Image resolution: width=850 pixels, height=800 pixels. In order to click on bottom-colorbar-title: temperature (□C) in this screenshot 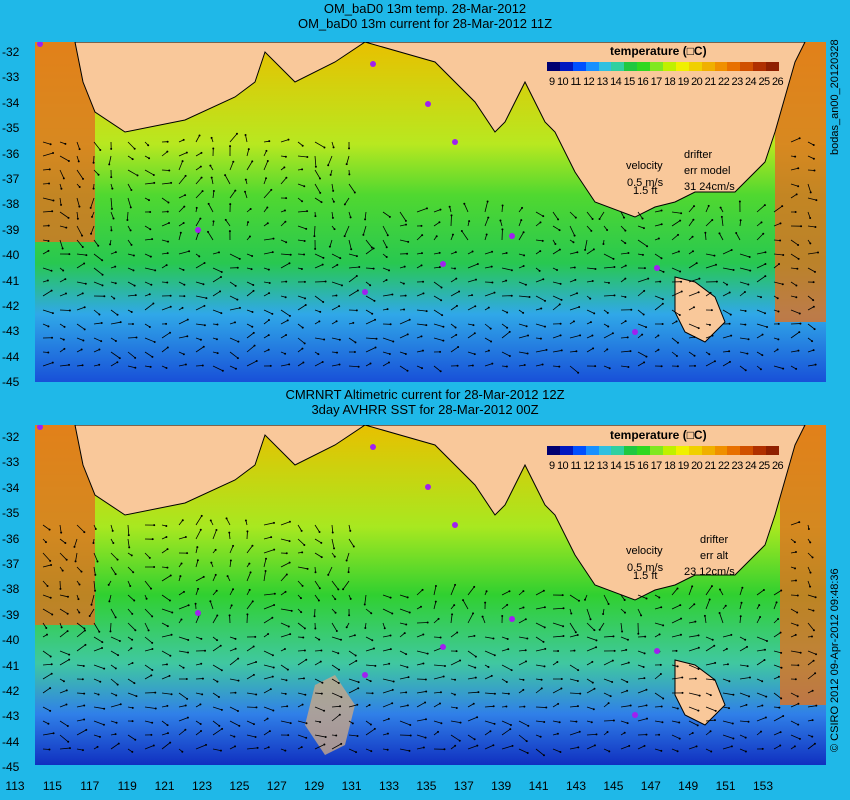, I will do `click(658, 435)`.